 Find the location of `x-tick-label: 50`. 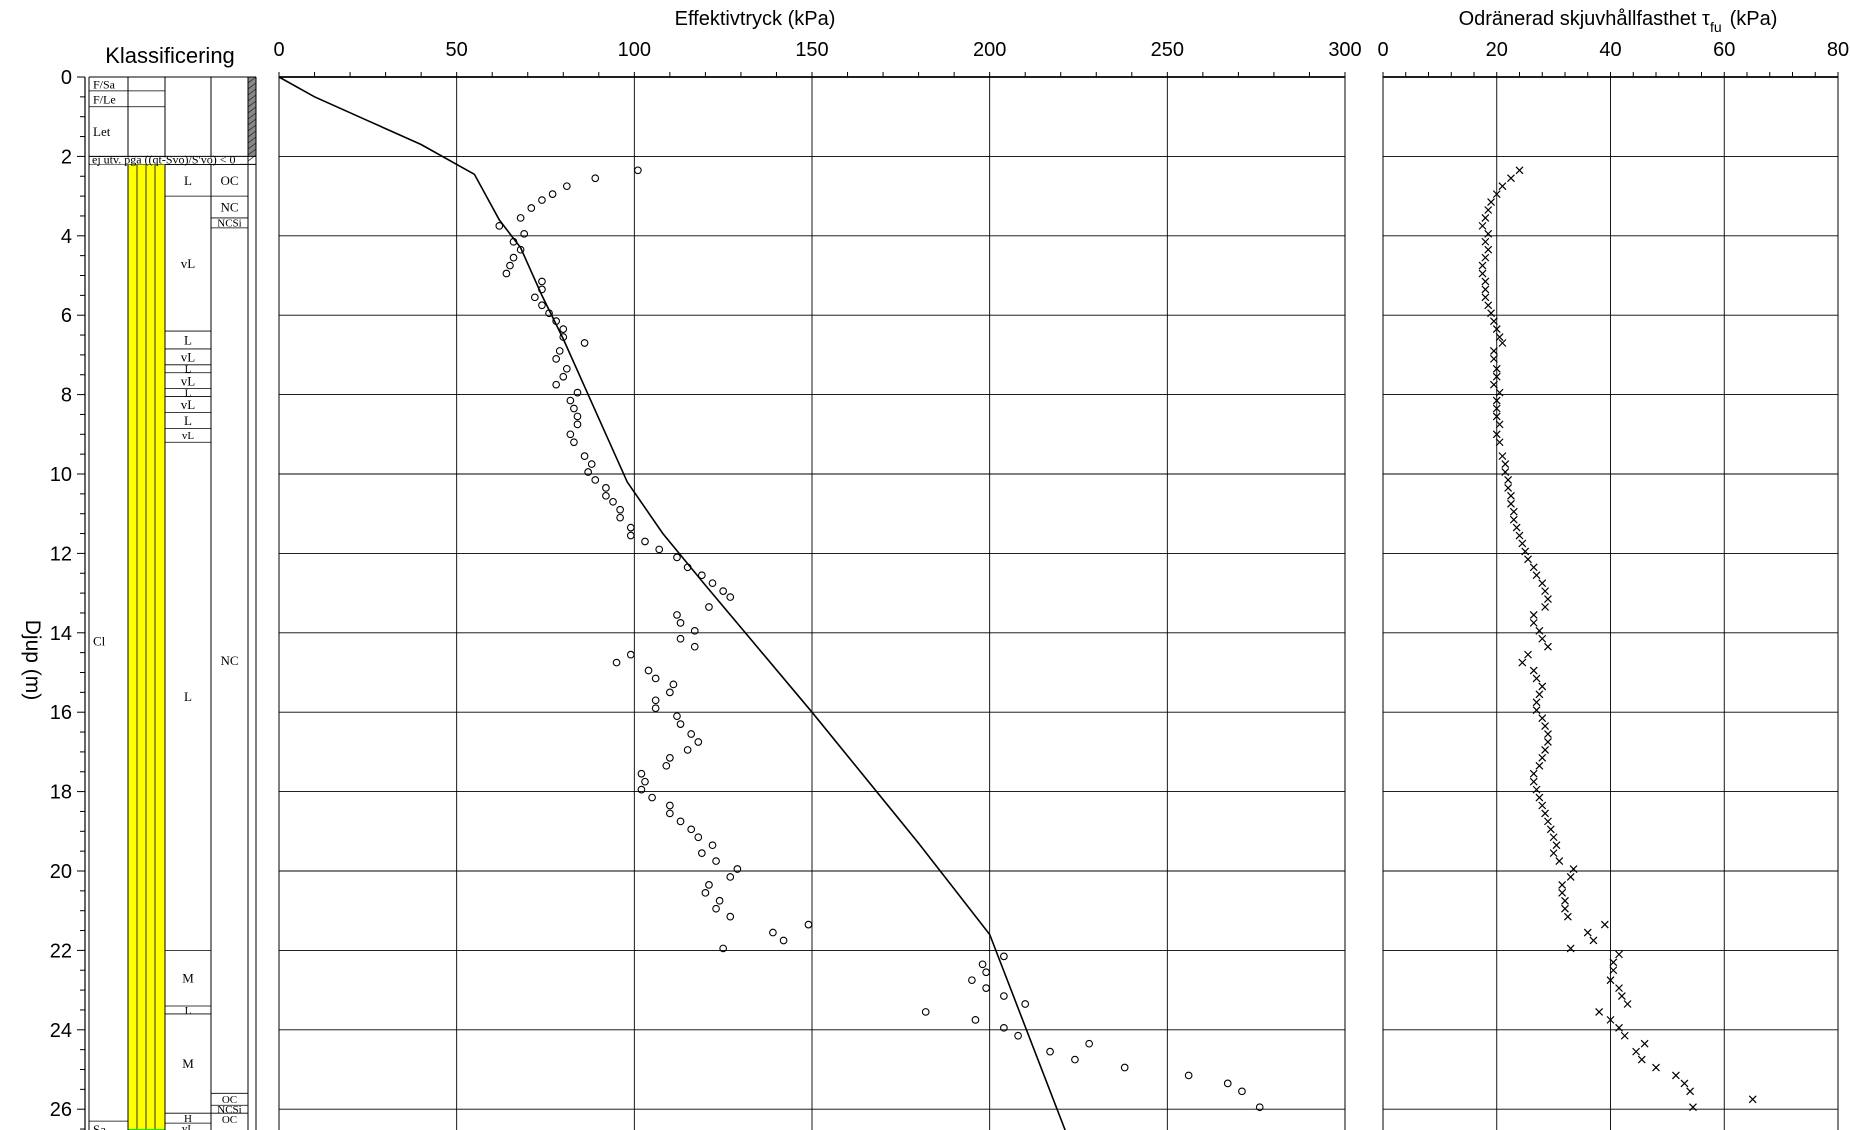

x-tick-label: 50 is located at coordinates (457, 50).